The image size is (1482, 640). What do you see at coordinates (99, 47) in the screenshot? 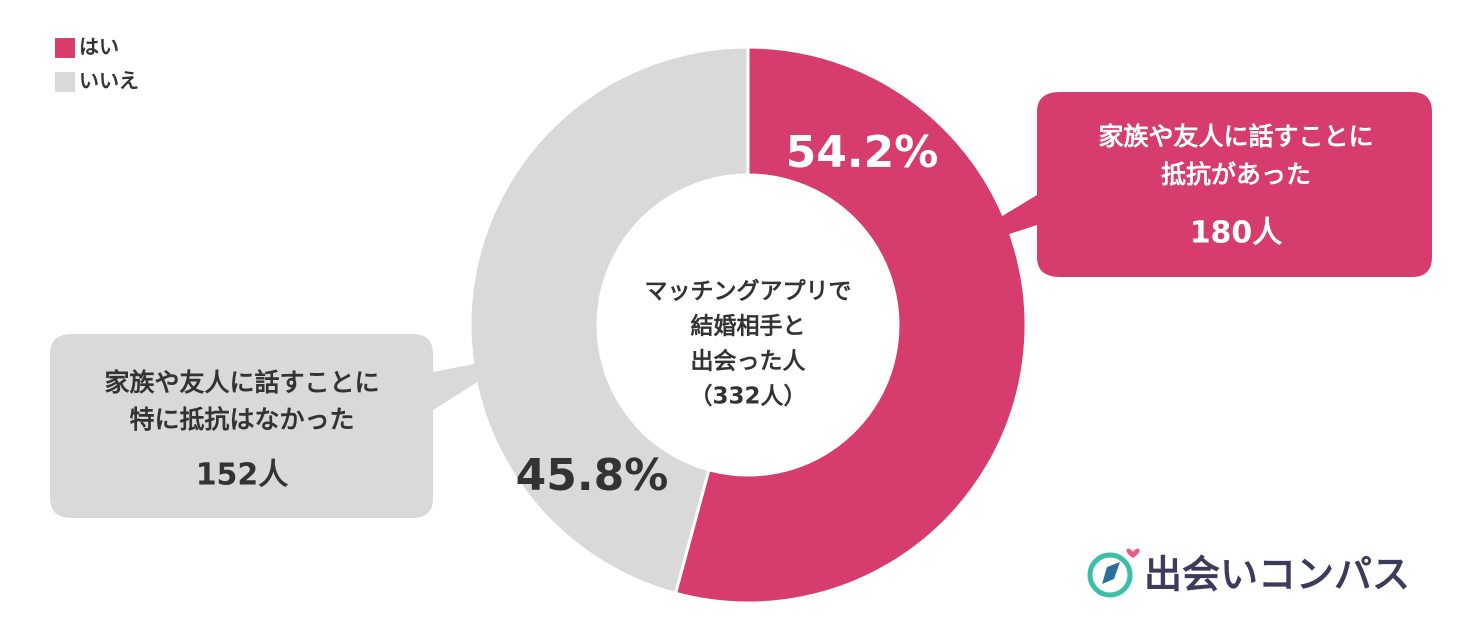
I see `legend-label: はい` at bounding box center [99, 47].